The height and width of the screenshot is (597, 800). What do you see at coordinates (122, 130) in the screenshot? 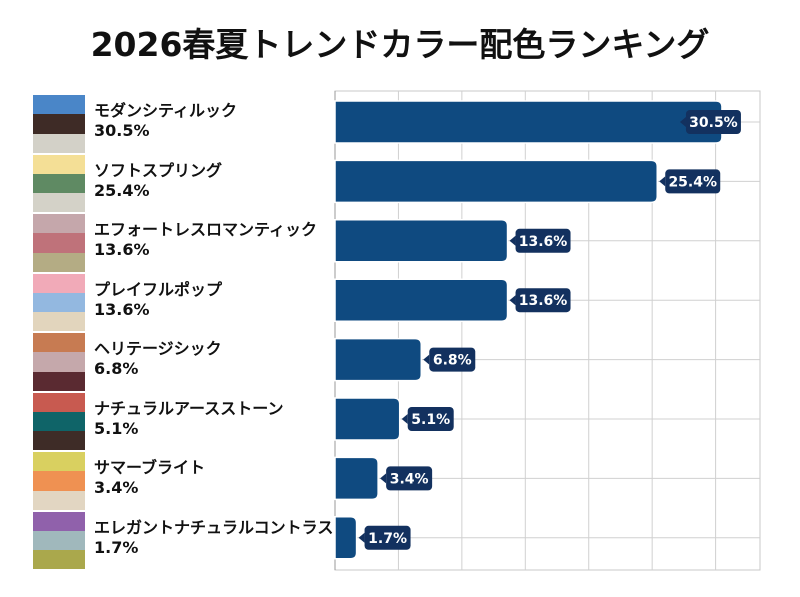
I see `palette-percent: 30.5%` at bounding box center [122, 130].